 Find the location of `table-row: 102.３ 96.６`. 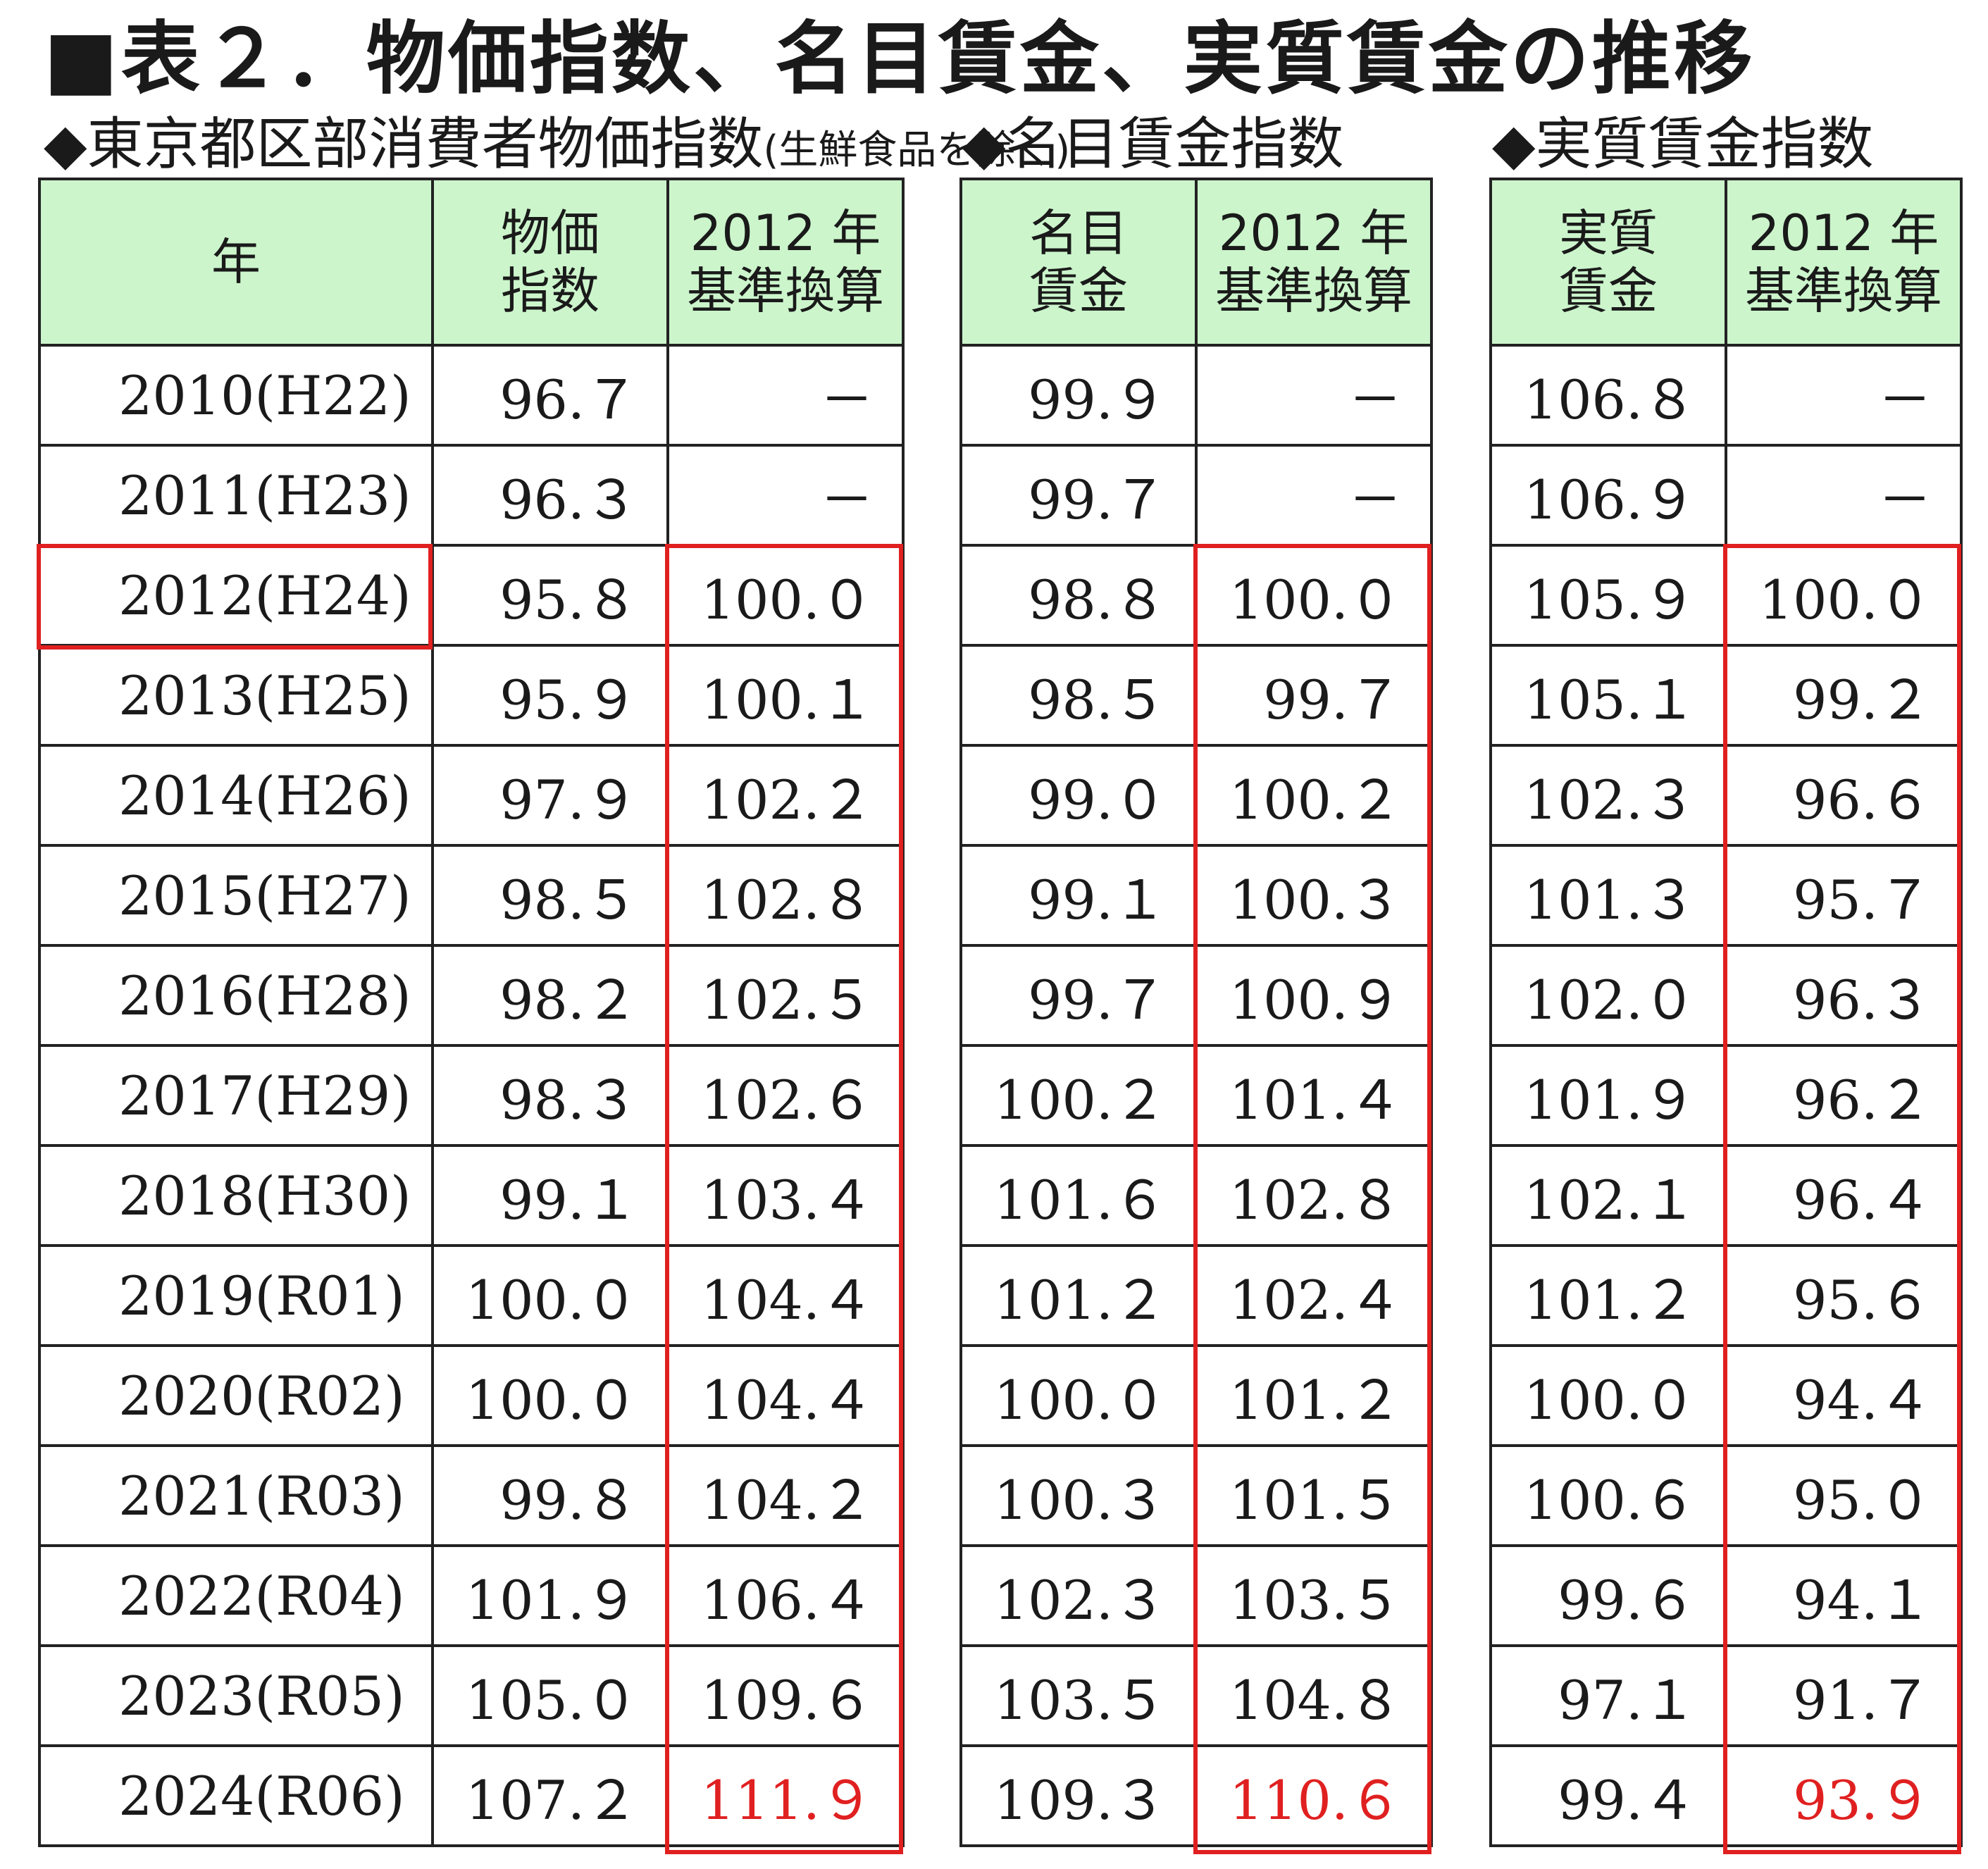

table-row: 102.３ 96.６ is located at coordinates (1726, 795).